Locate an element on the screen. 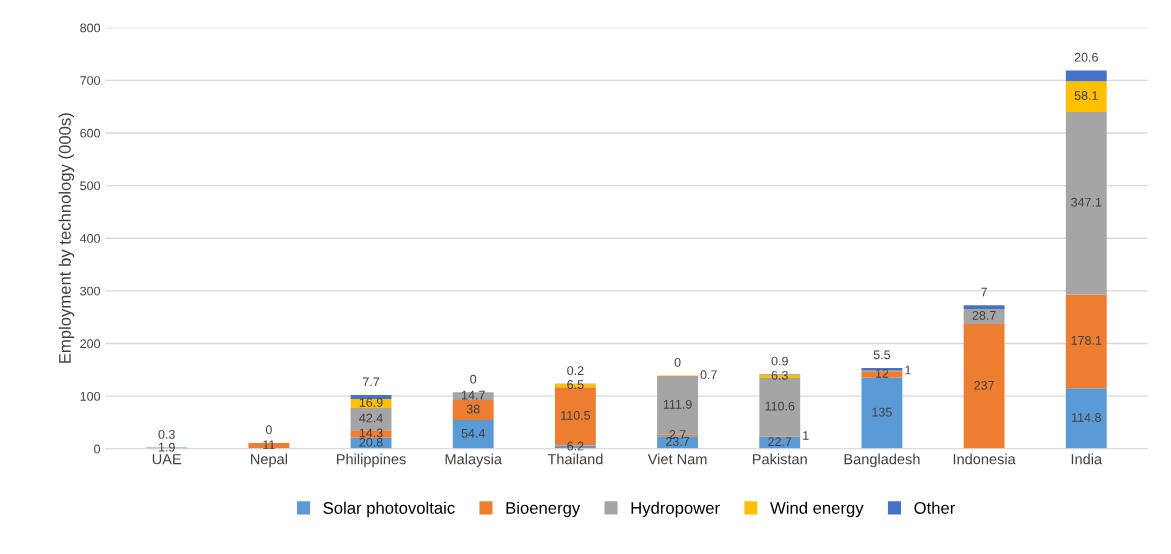  x-tick-label: Malaysia is located at coordinates (473, 460).